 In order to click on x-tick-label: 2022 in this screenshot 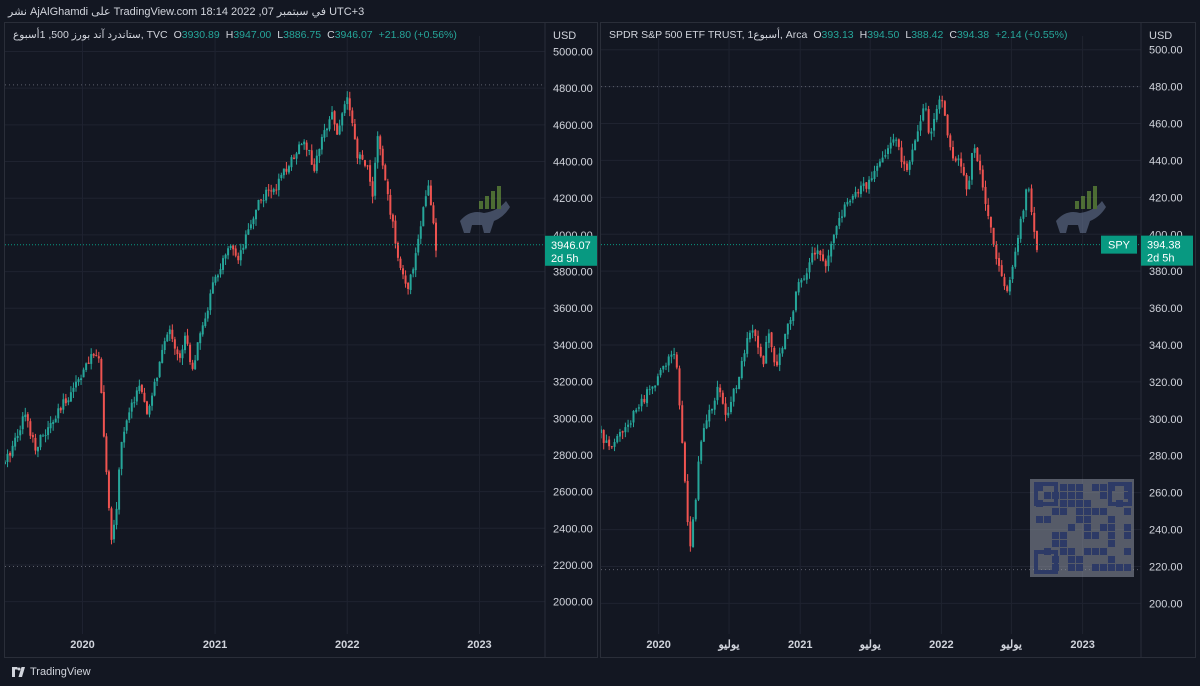, I will do `click(347, 645)`.